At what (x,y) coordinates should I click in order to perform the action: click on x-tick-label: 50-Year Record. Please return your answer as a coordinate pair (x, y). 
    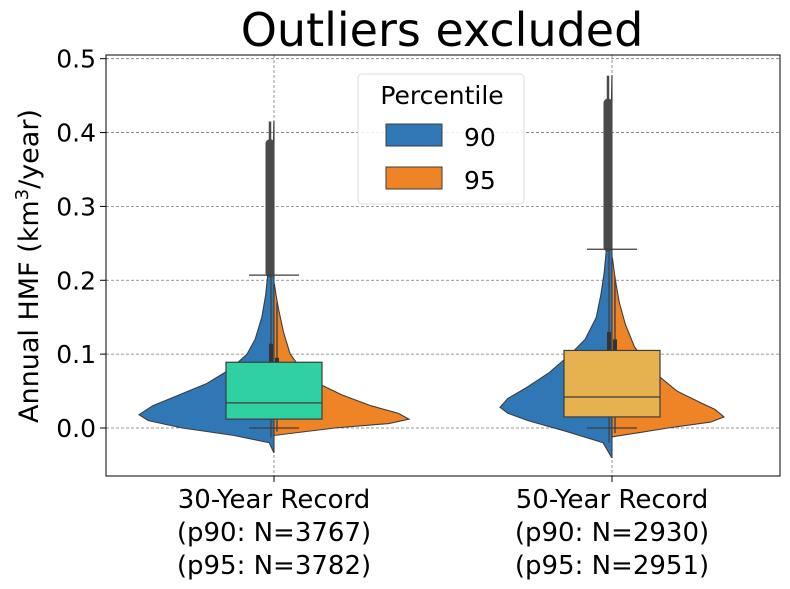
    Looking at the image, I should click on (612, 500).